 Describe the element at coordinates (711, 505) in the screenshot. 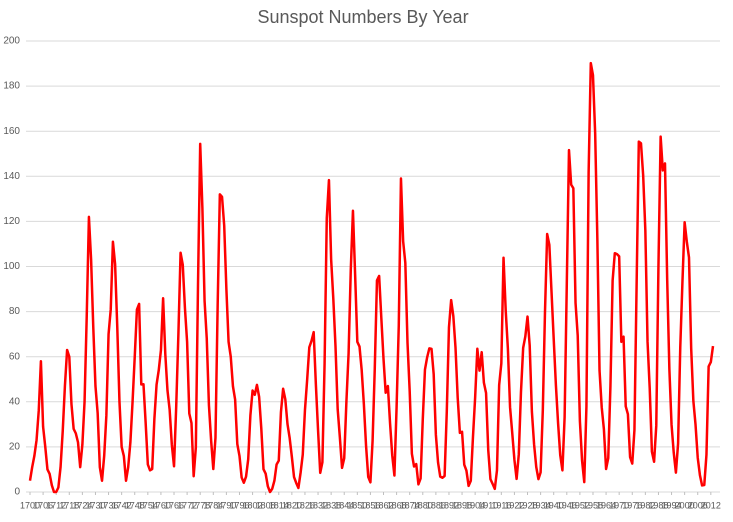

I see `x-tick-label: 2012` at that location.